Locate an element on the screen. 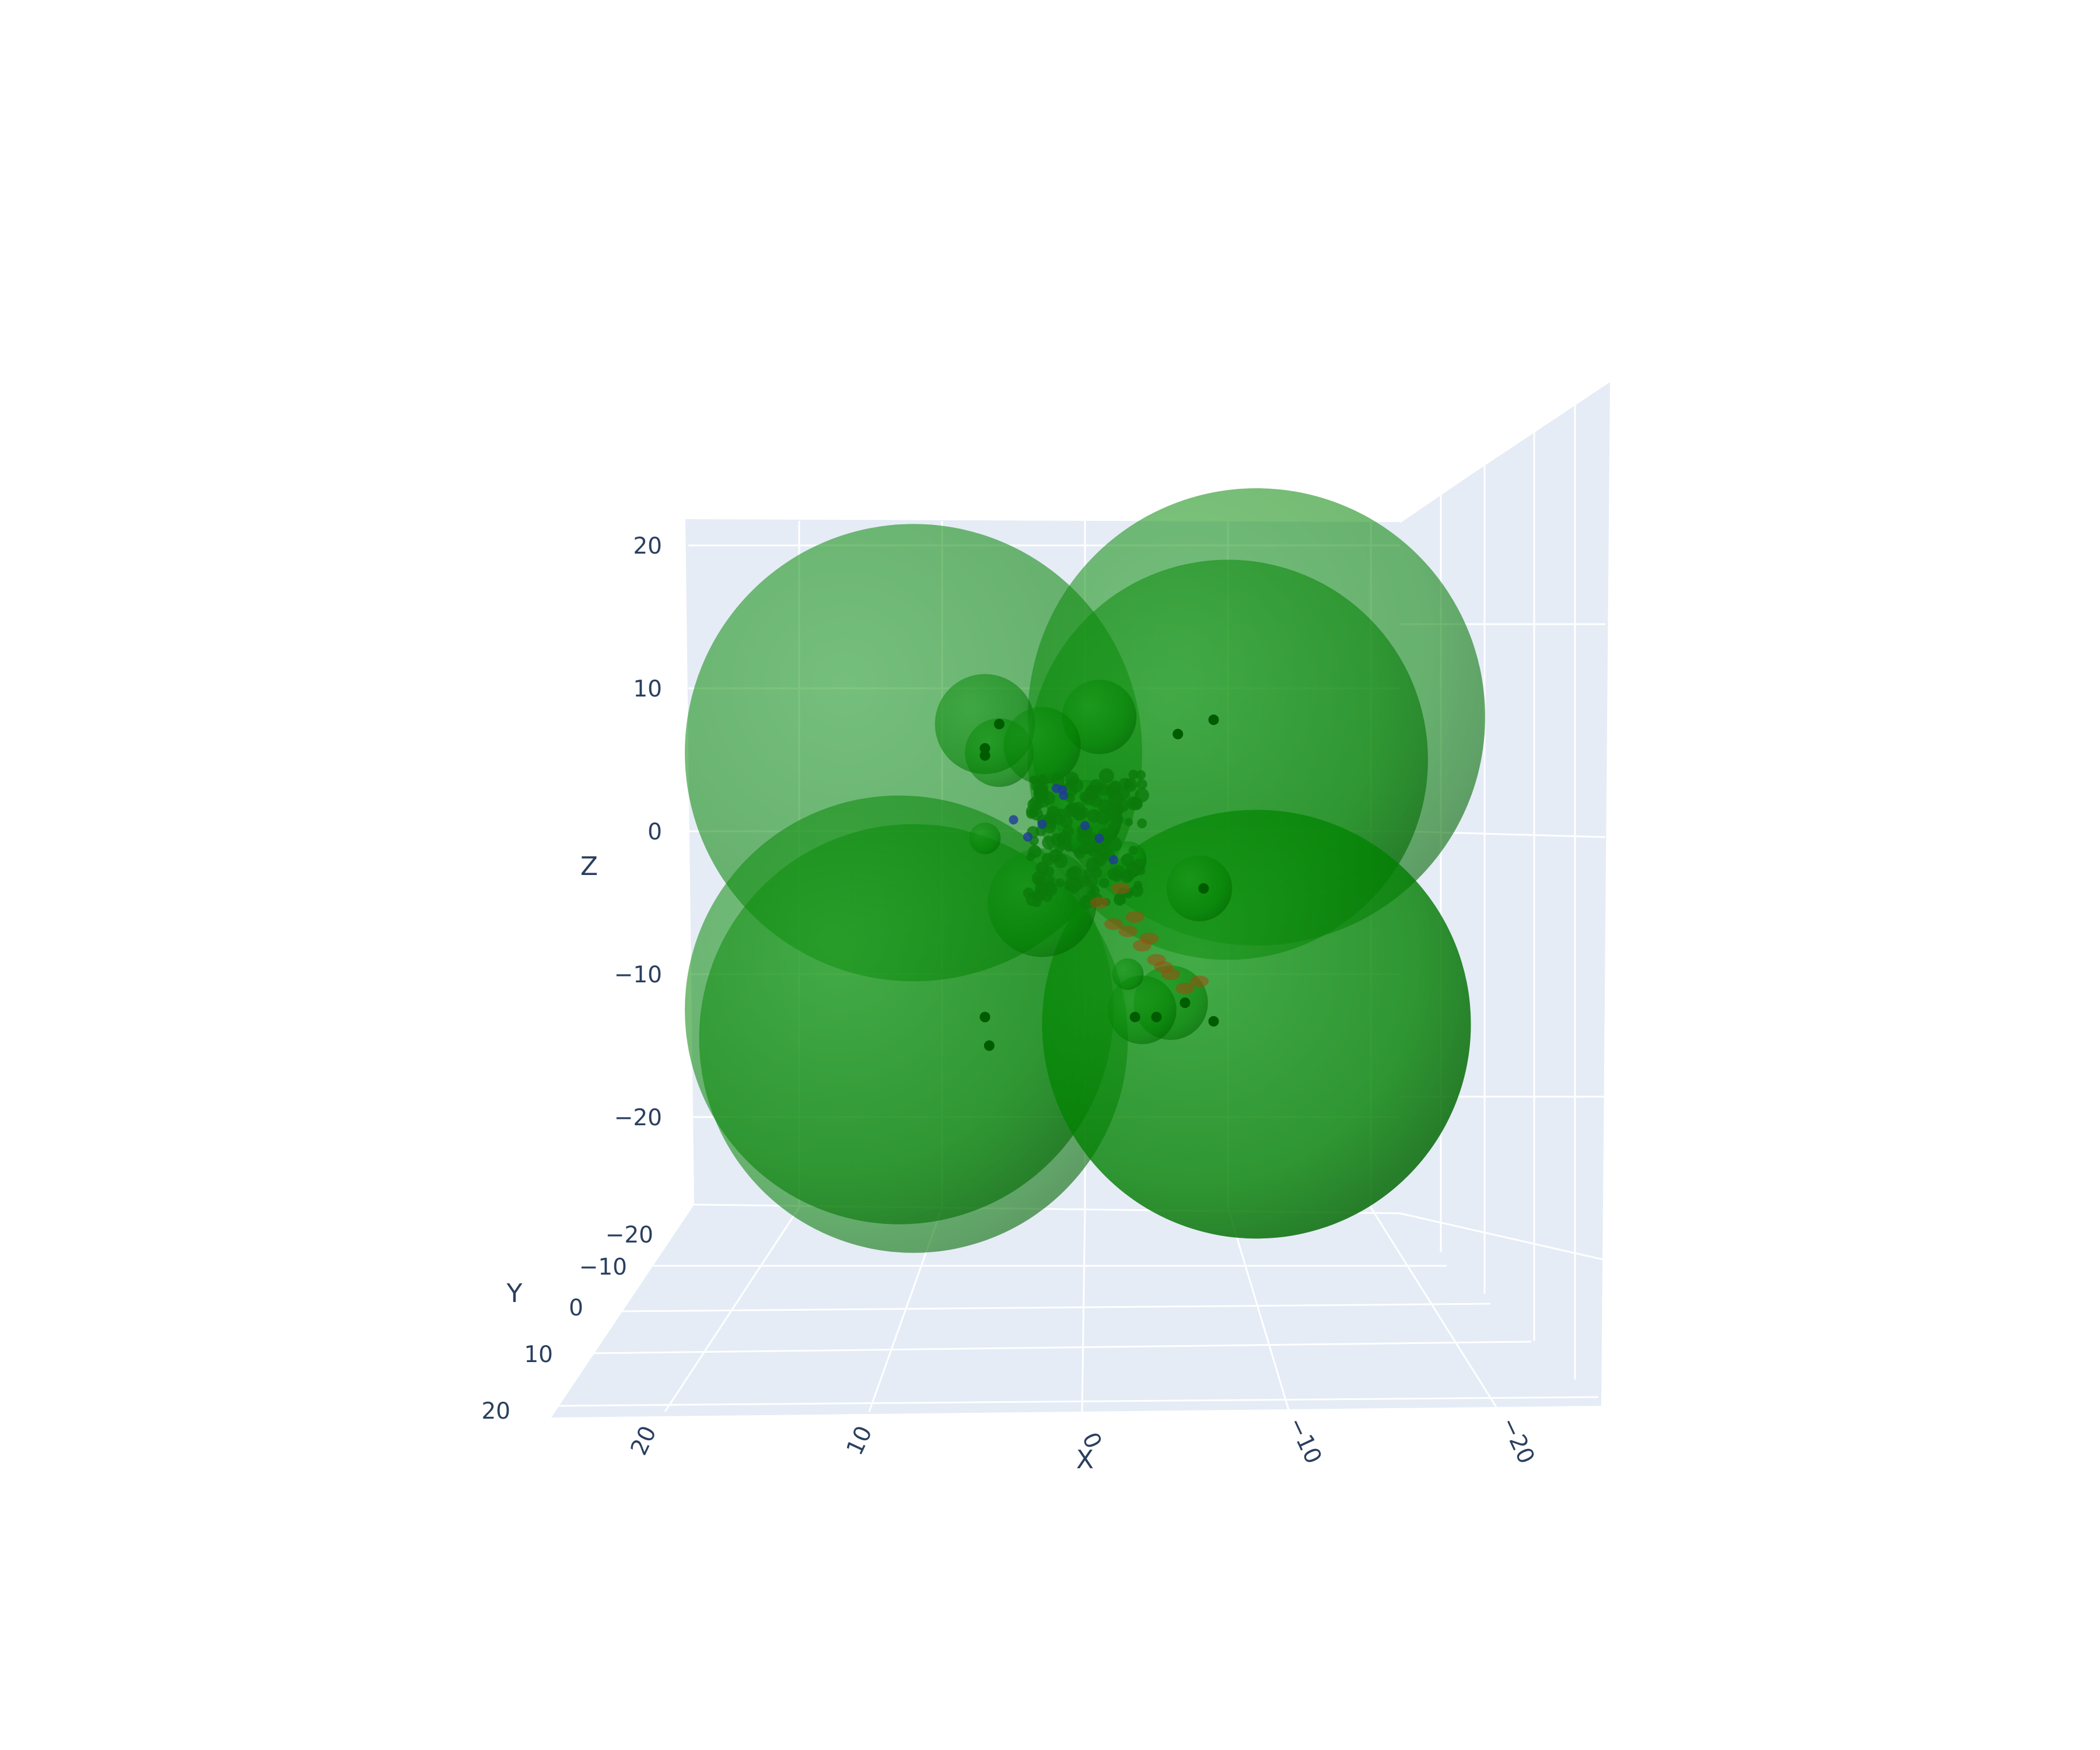  z-axis-title: Z is located at coordinates (589, 866).